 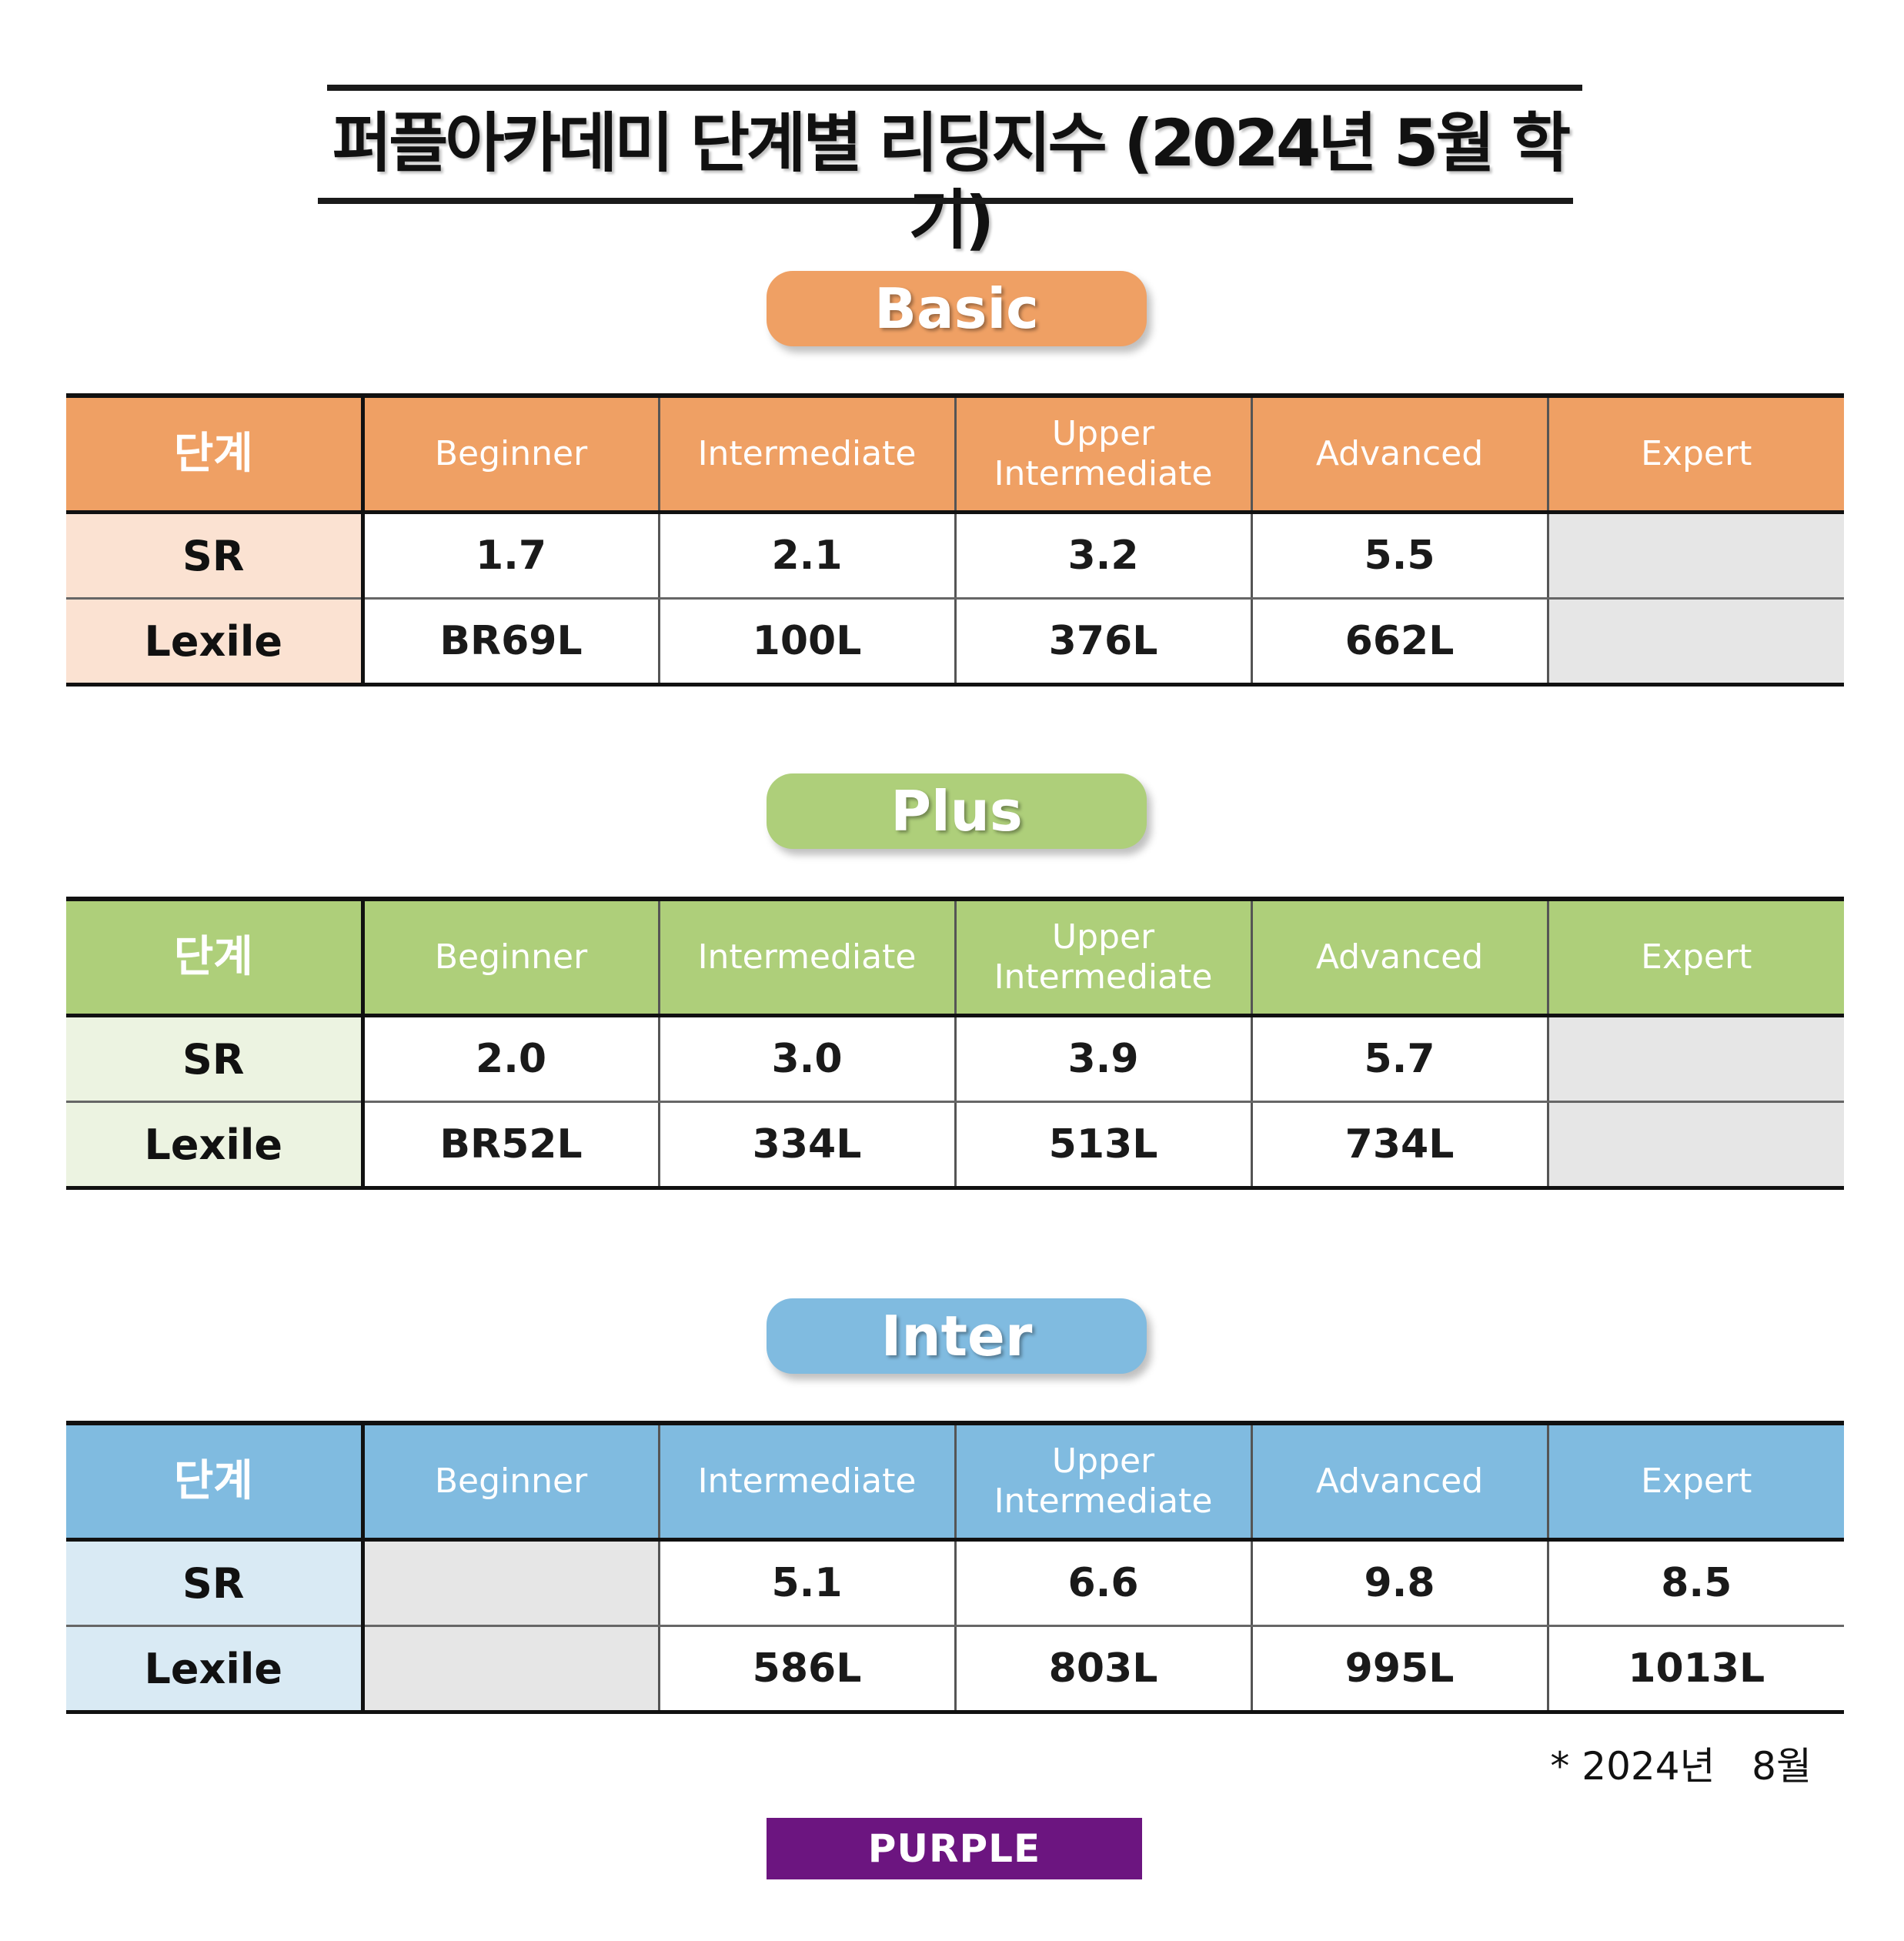 What do you see at coordinates (509, 556) in the screenshot?
I see `table-cell: 1.7` at bounding box center [509, 556].